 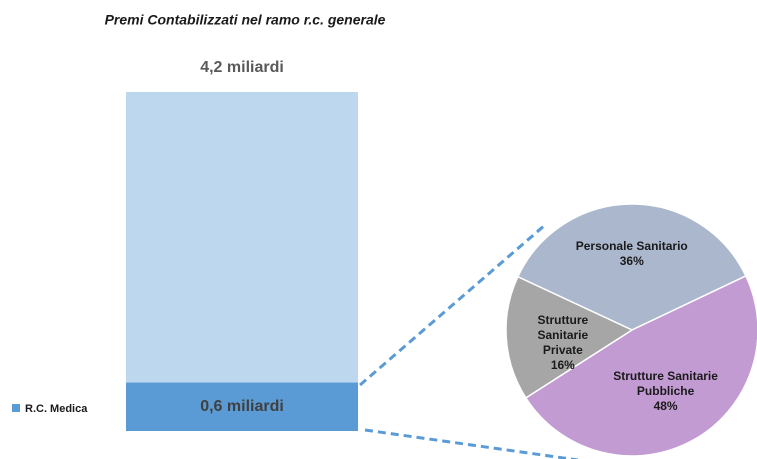 What do you see at coordinates (56, 409) in the screenshot?
I see `legend-label: R.C. Medica` at bounding box center [56, 409].